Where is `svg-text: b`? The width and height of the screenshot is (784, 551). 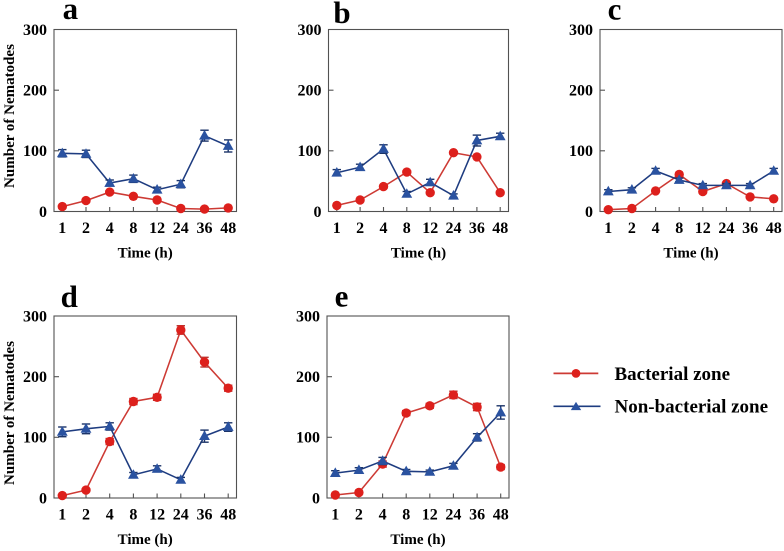
svg-text: b is located at coordinates (341, 15).